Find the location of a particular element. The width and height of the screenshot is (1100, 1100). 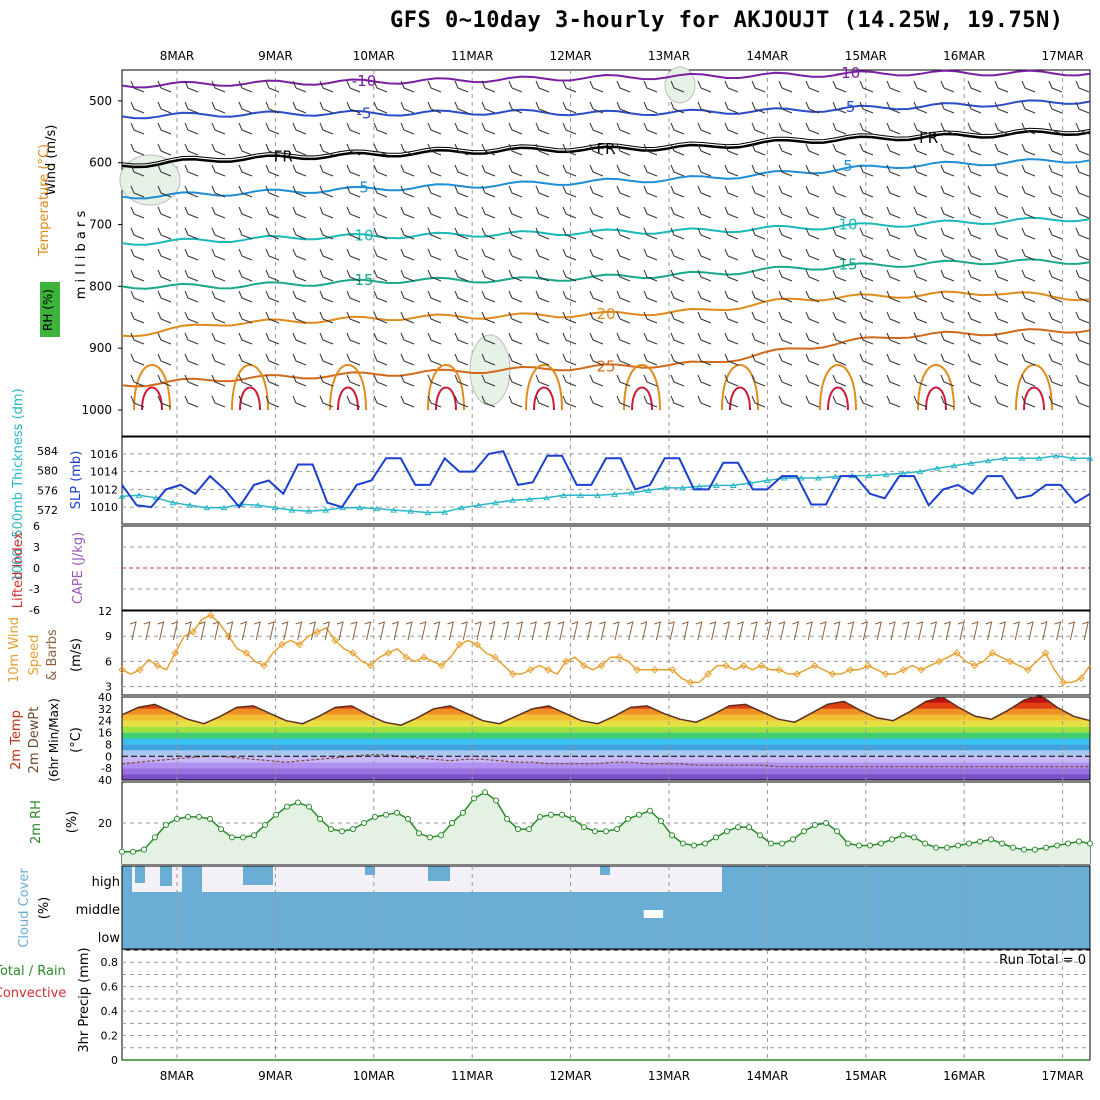

cloud-middle-label: middle is located at coordinates (98, 910).